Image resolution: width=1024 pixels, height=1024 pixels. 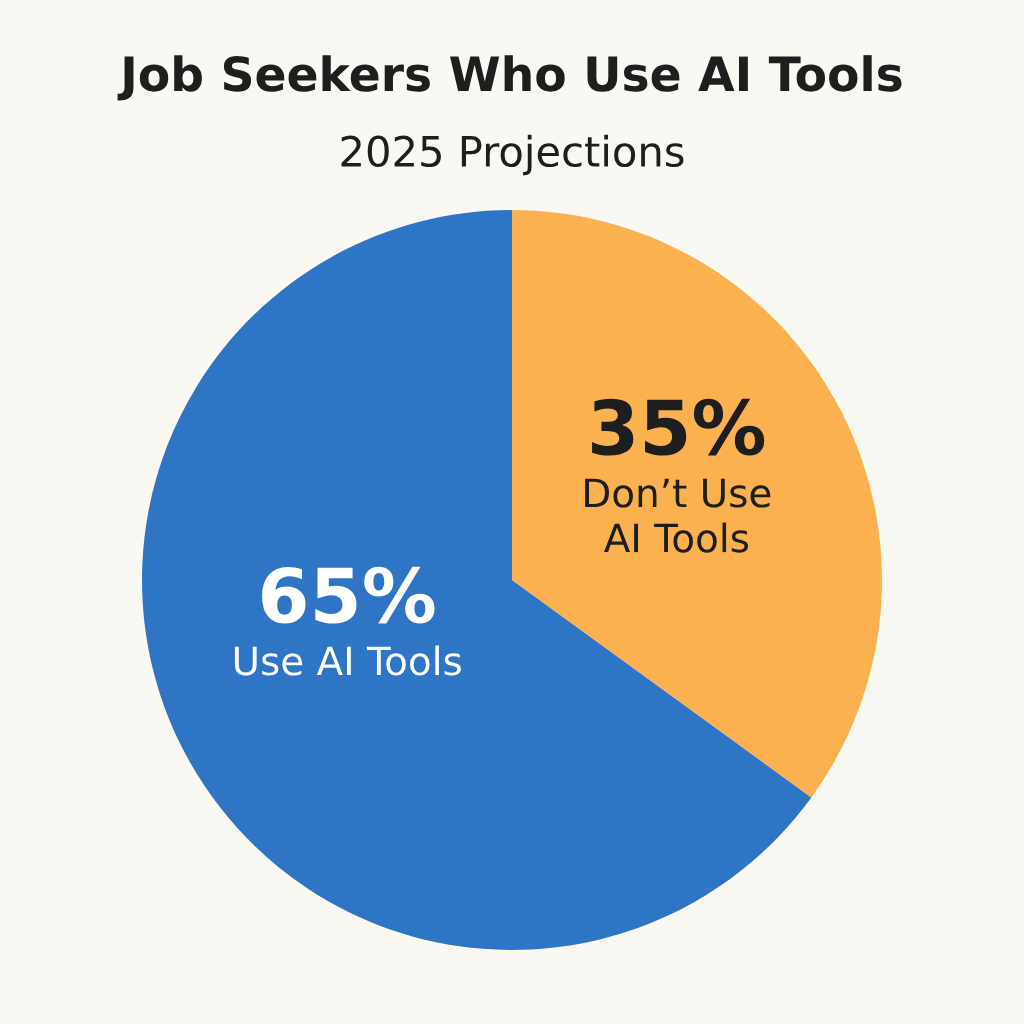 What do you see at coordinates (678, 515) in the screenshot?
I see `slice-label: Don’t Use AI Tools` at bounding box center [678, 515].